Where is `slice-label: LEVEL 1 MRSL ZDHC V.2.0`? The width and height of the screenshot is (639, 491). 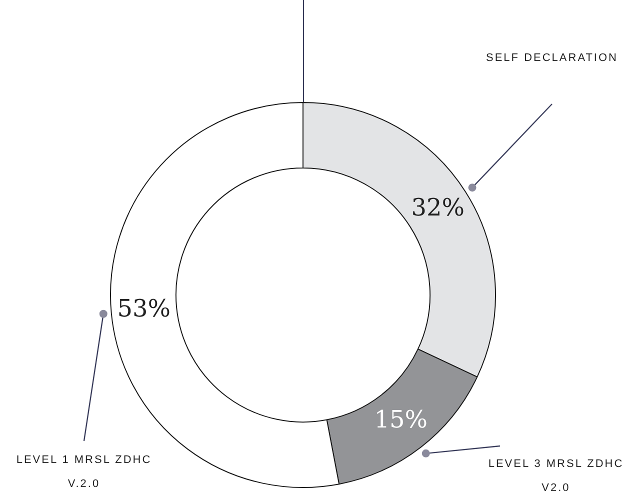
slice-label: LEVEL 1 MRSL ZDHC V.2.0 is located at coordinates (84, 472).